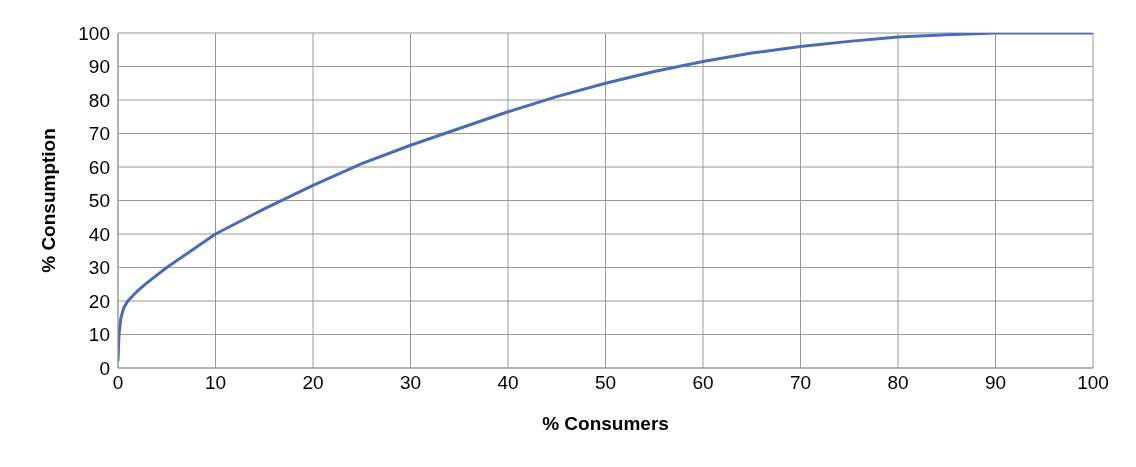 The height and width of the screenshot is (467, 1136). I want to click on y-axis-title: % Consumption, so click(48, 200).